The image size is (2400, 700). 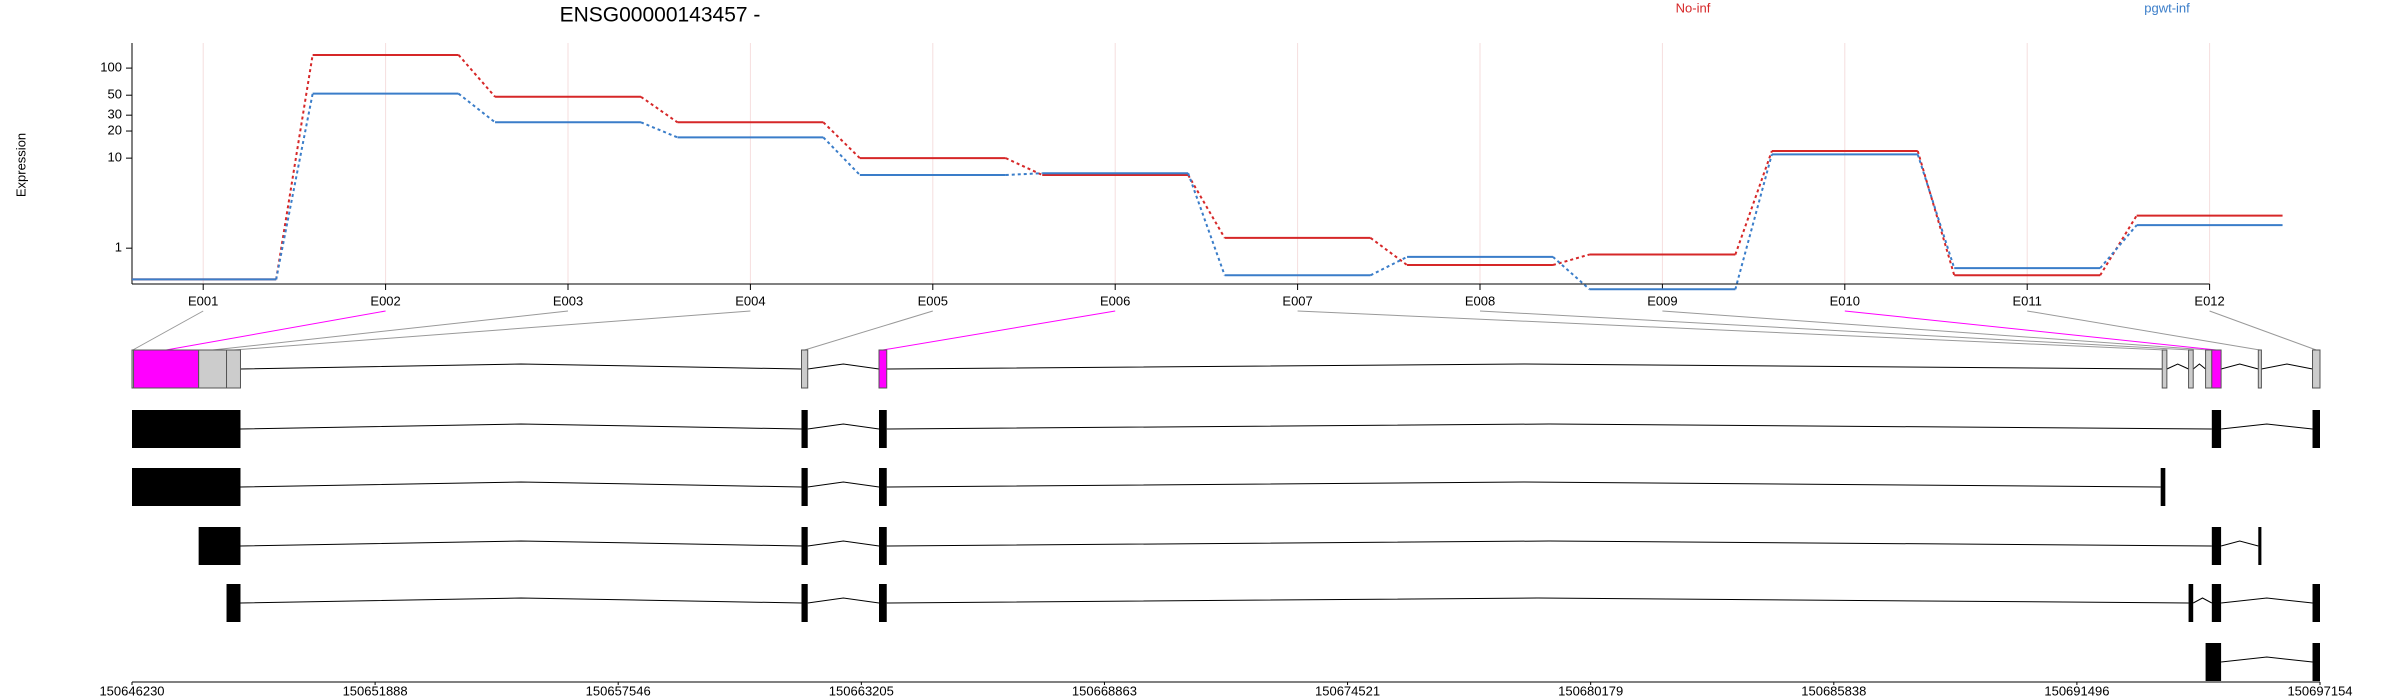 I want to click on legend-label: No-inf, so click(x=1693, y=7).